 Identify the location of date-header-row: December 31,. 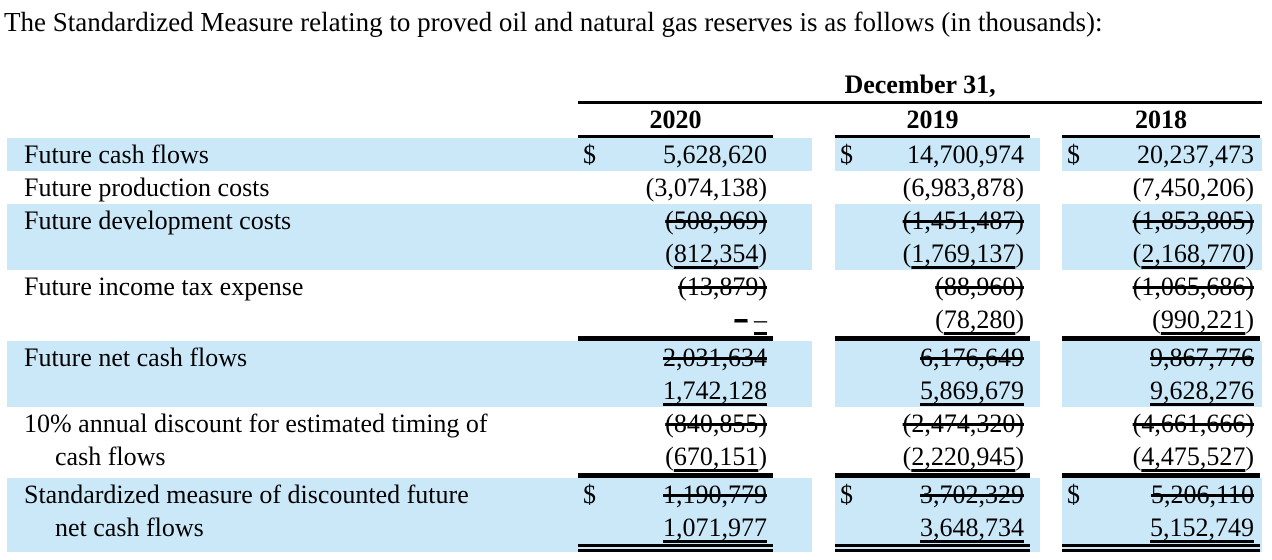
(634, 86).